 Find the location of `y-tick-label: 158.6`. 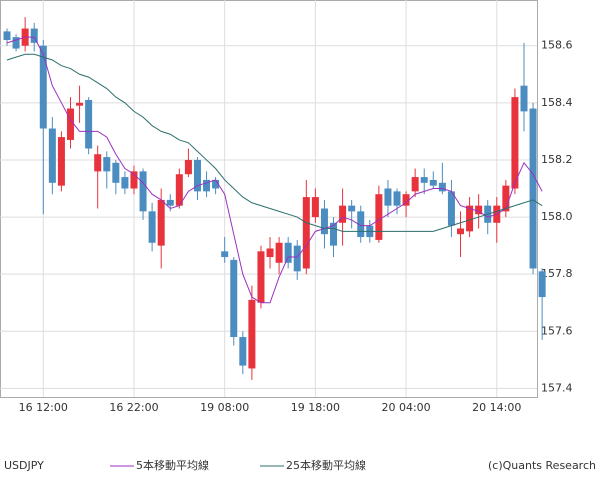

y-tick-label: 158.6 is located at coordinates (557, 45).